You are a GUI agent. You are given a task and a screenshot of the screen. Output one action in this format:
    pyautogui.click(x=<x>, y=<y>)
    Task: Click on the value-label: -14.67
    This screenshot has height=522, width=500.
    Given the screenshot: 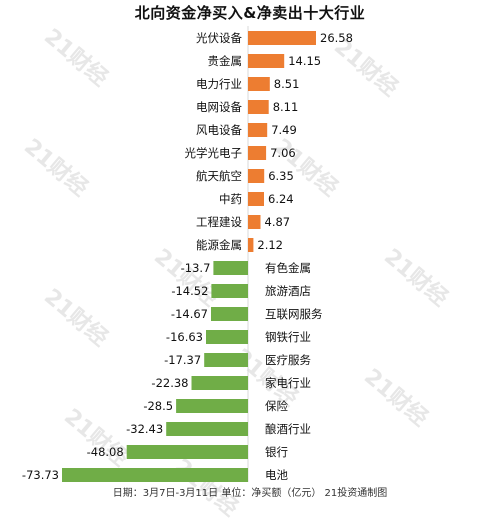 What is the action you would take?
    pyautogui.click(x=189, y=314)
    